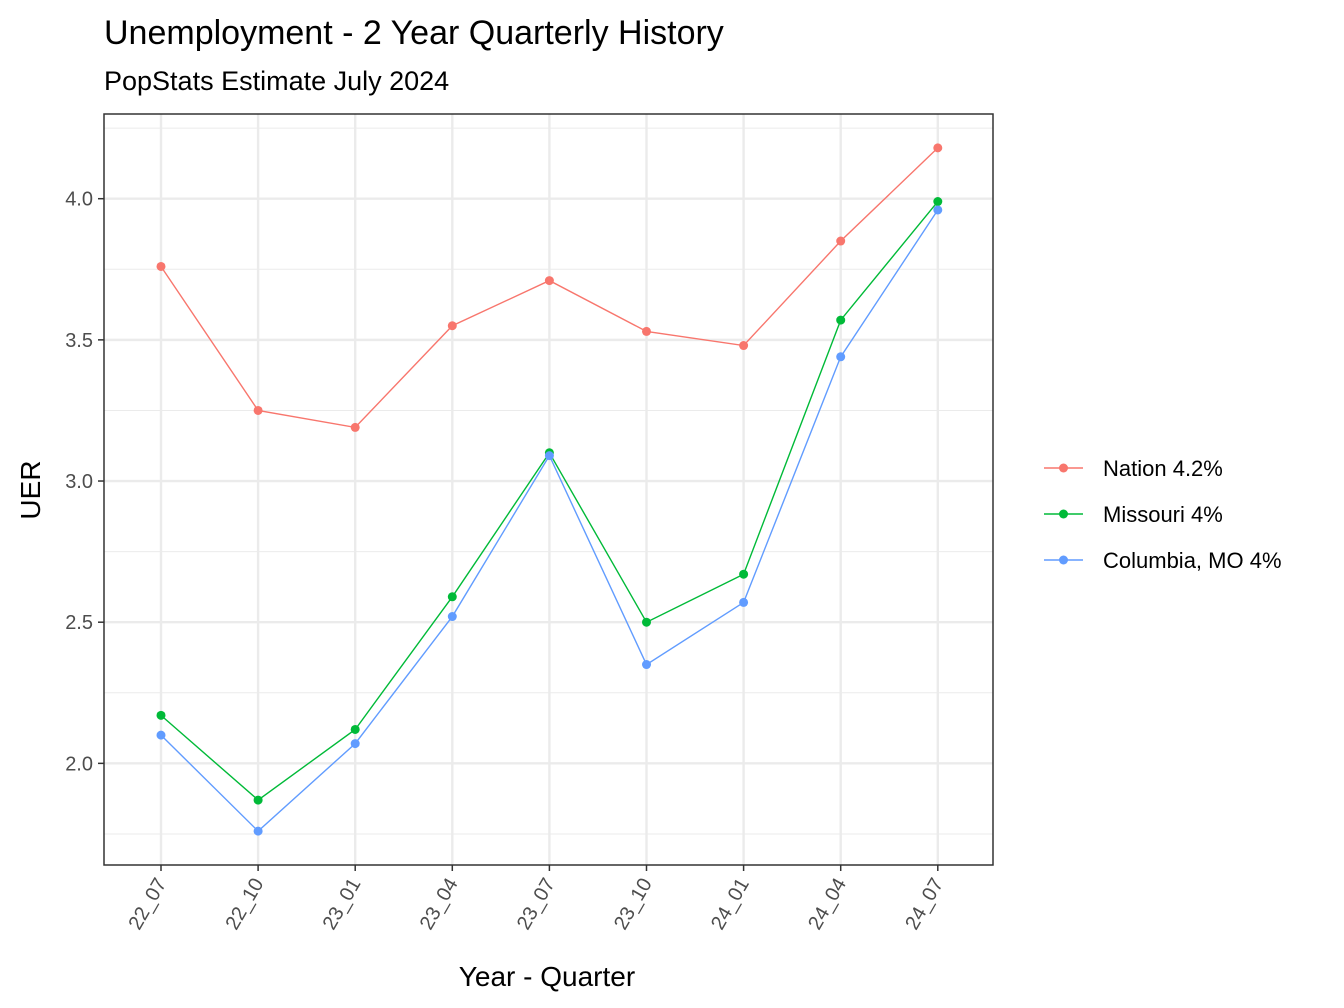 Image resolution: width=1344 pixels, height=1008 pixels. Describe the element at coordinates (414, 33) in the screenshot. I see `chart-title: Unemployment - 2 Year Quarterly History` at that location.